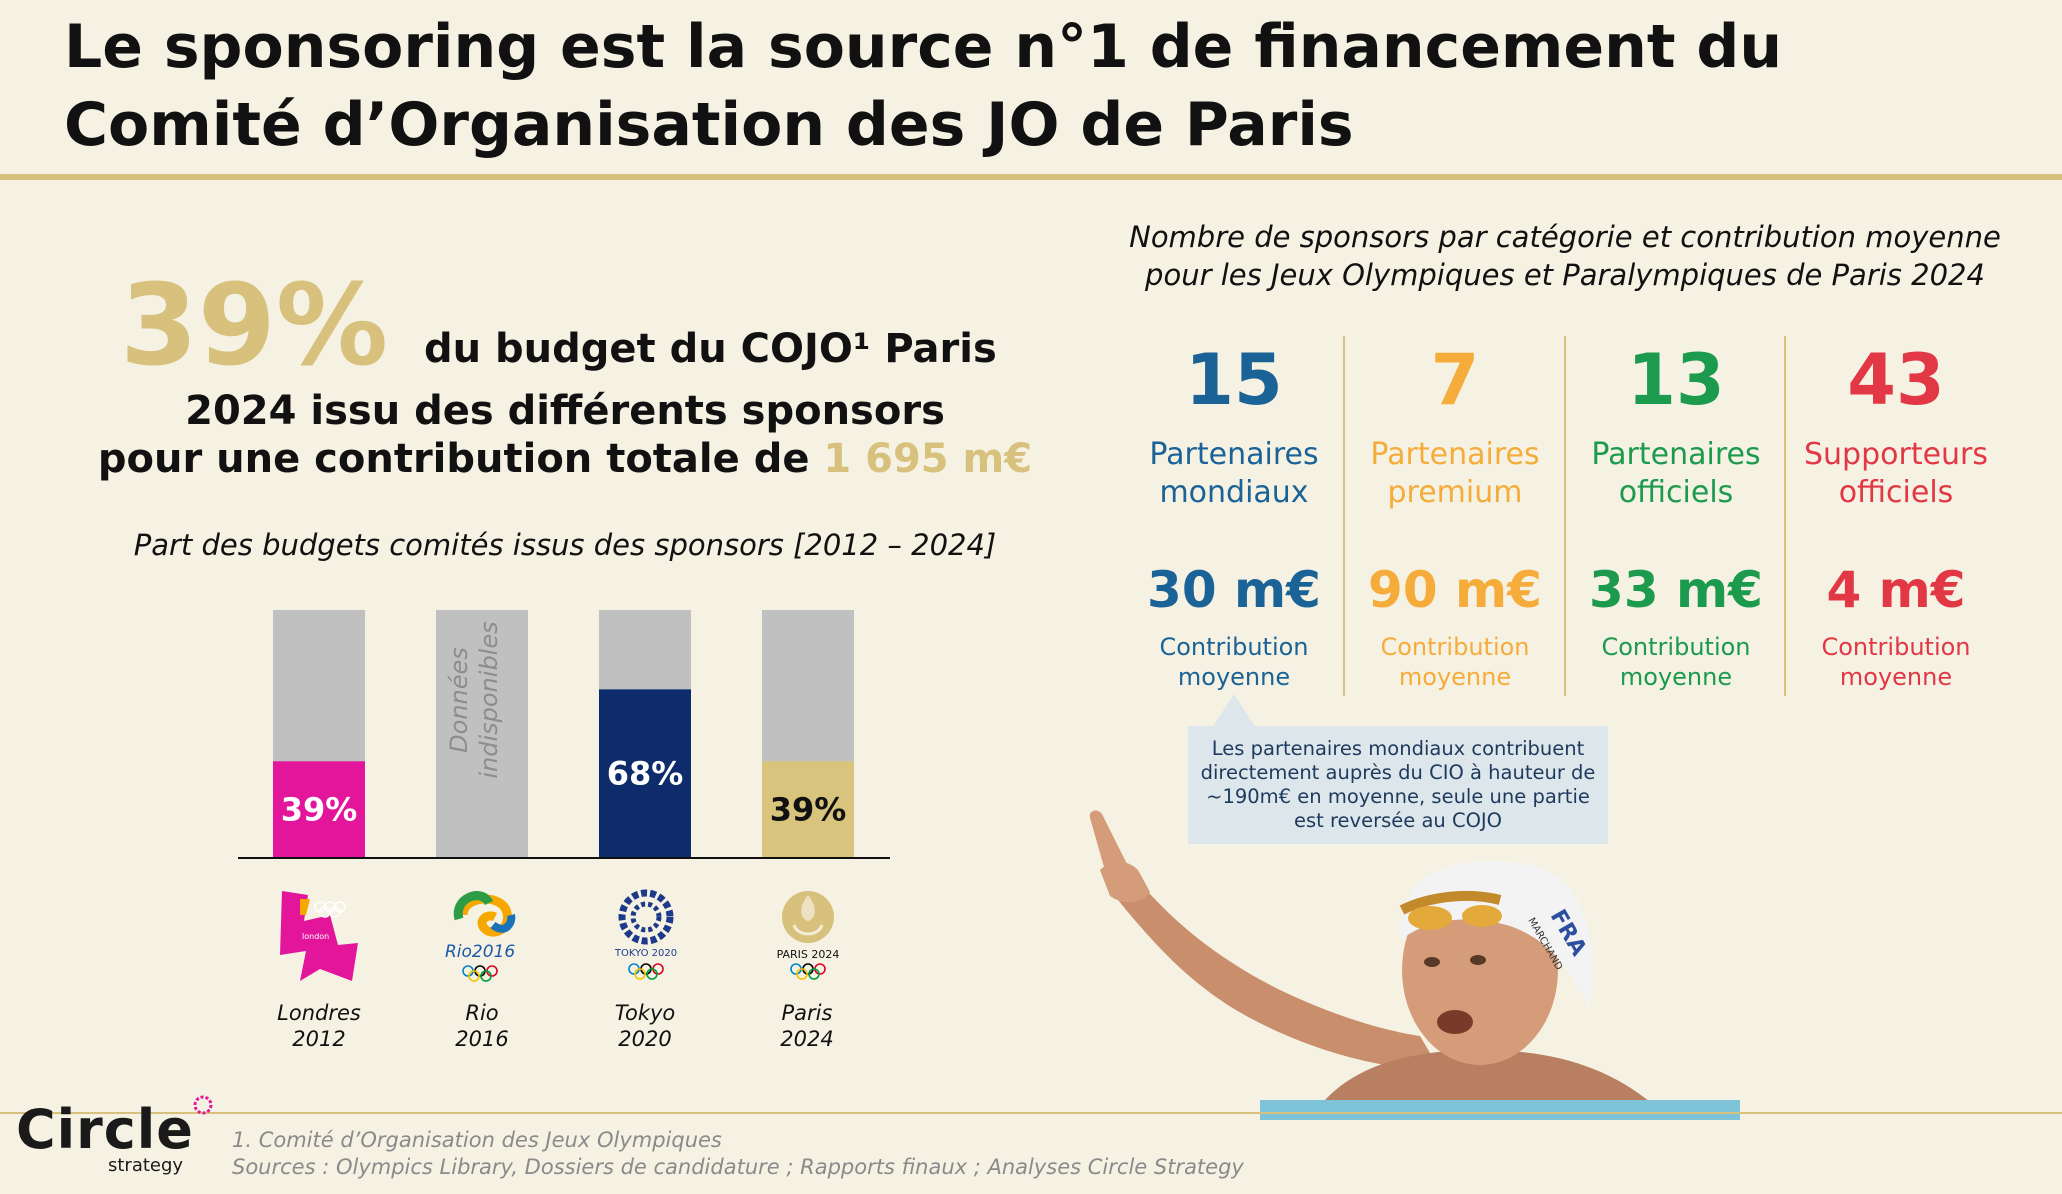 The height and width of the screenshot is (1194, 2062). Describe the element at coordinates (1676, 590) in the screenshot. I see `sponsor-amount: 33 m€` at that location.